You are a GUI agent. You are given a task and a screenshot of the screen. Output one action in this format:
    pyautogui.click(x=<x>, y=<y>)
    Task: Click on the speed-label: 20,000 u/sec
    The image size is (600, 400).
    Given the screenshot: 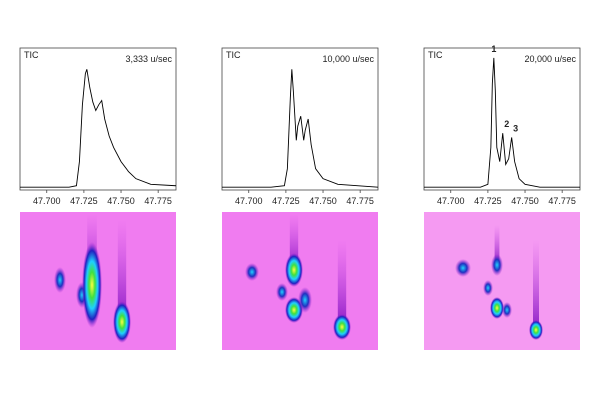 What is the action you would take?
    pyautogui.click(x=550, y=59)
    